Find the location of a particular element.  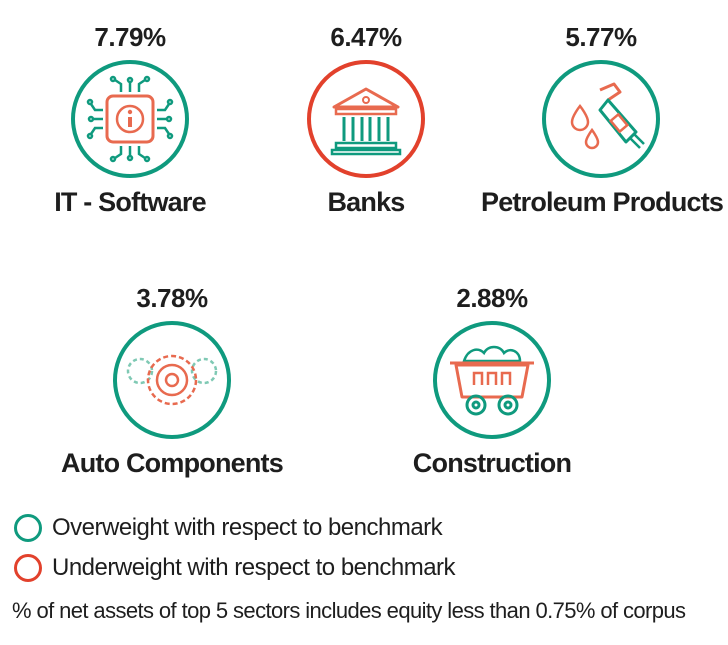

mine-cart-icon is located at coordinates (492, 380).